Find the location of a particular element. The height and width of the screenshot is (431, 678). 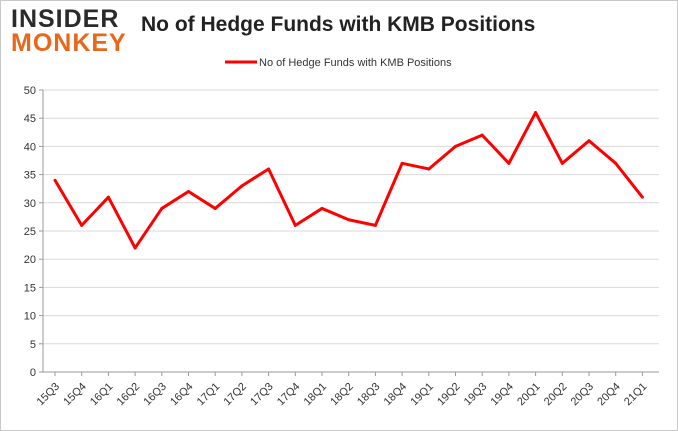

x-tick-label: 15Q4 is located at coordinates (75, 395).